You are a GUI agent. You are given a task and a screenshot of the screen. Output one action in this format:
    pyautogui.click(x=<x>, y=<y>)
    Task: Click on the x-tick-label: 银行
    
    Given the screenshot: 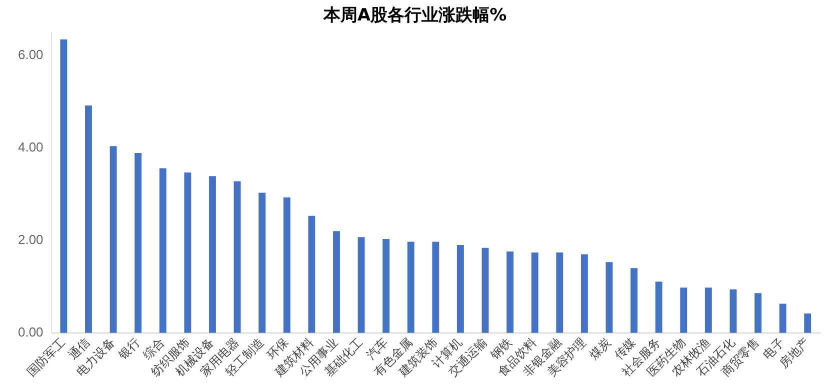 What is the action you would take?
    pyautogui.click(x=128, y=349)
    